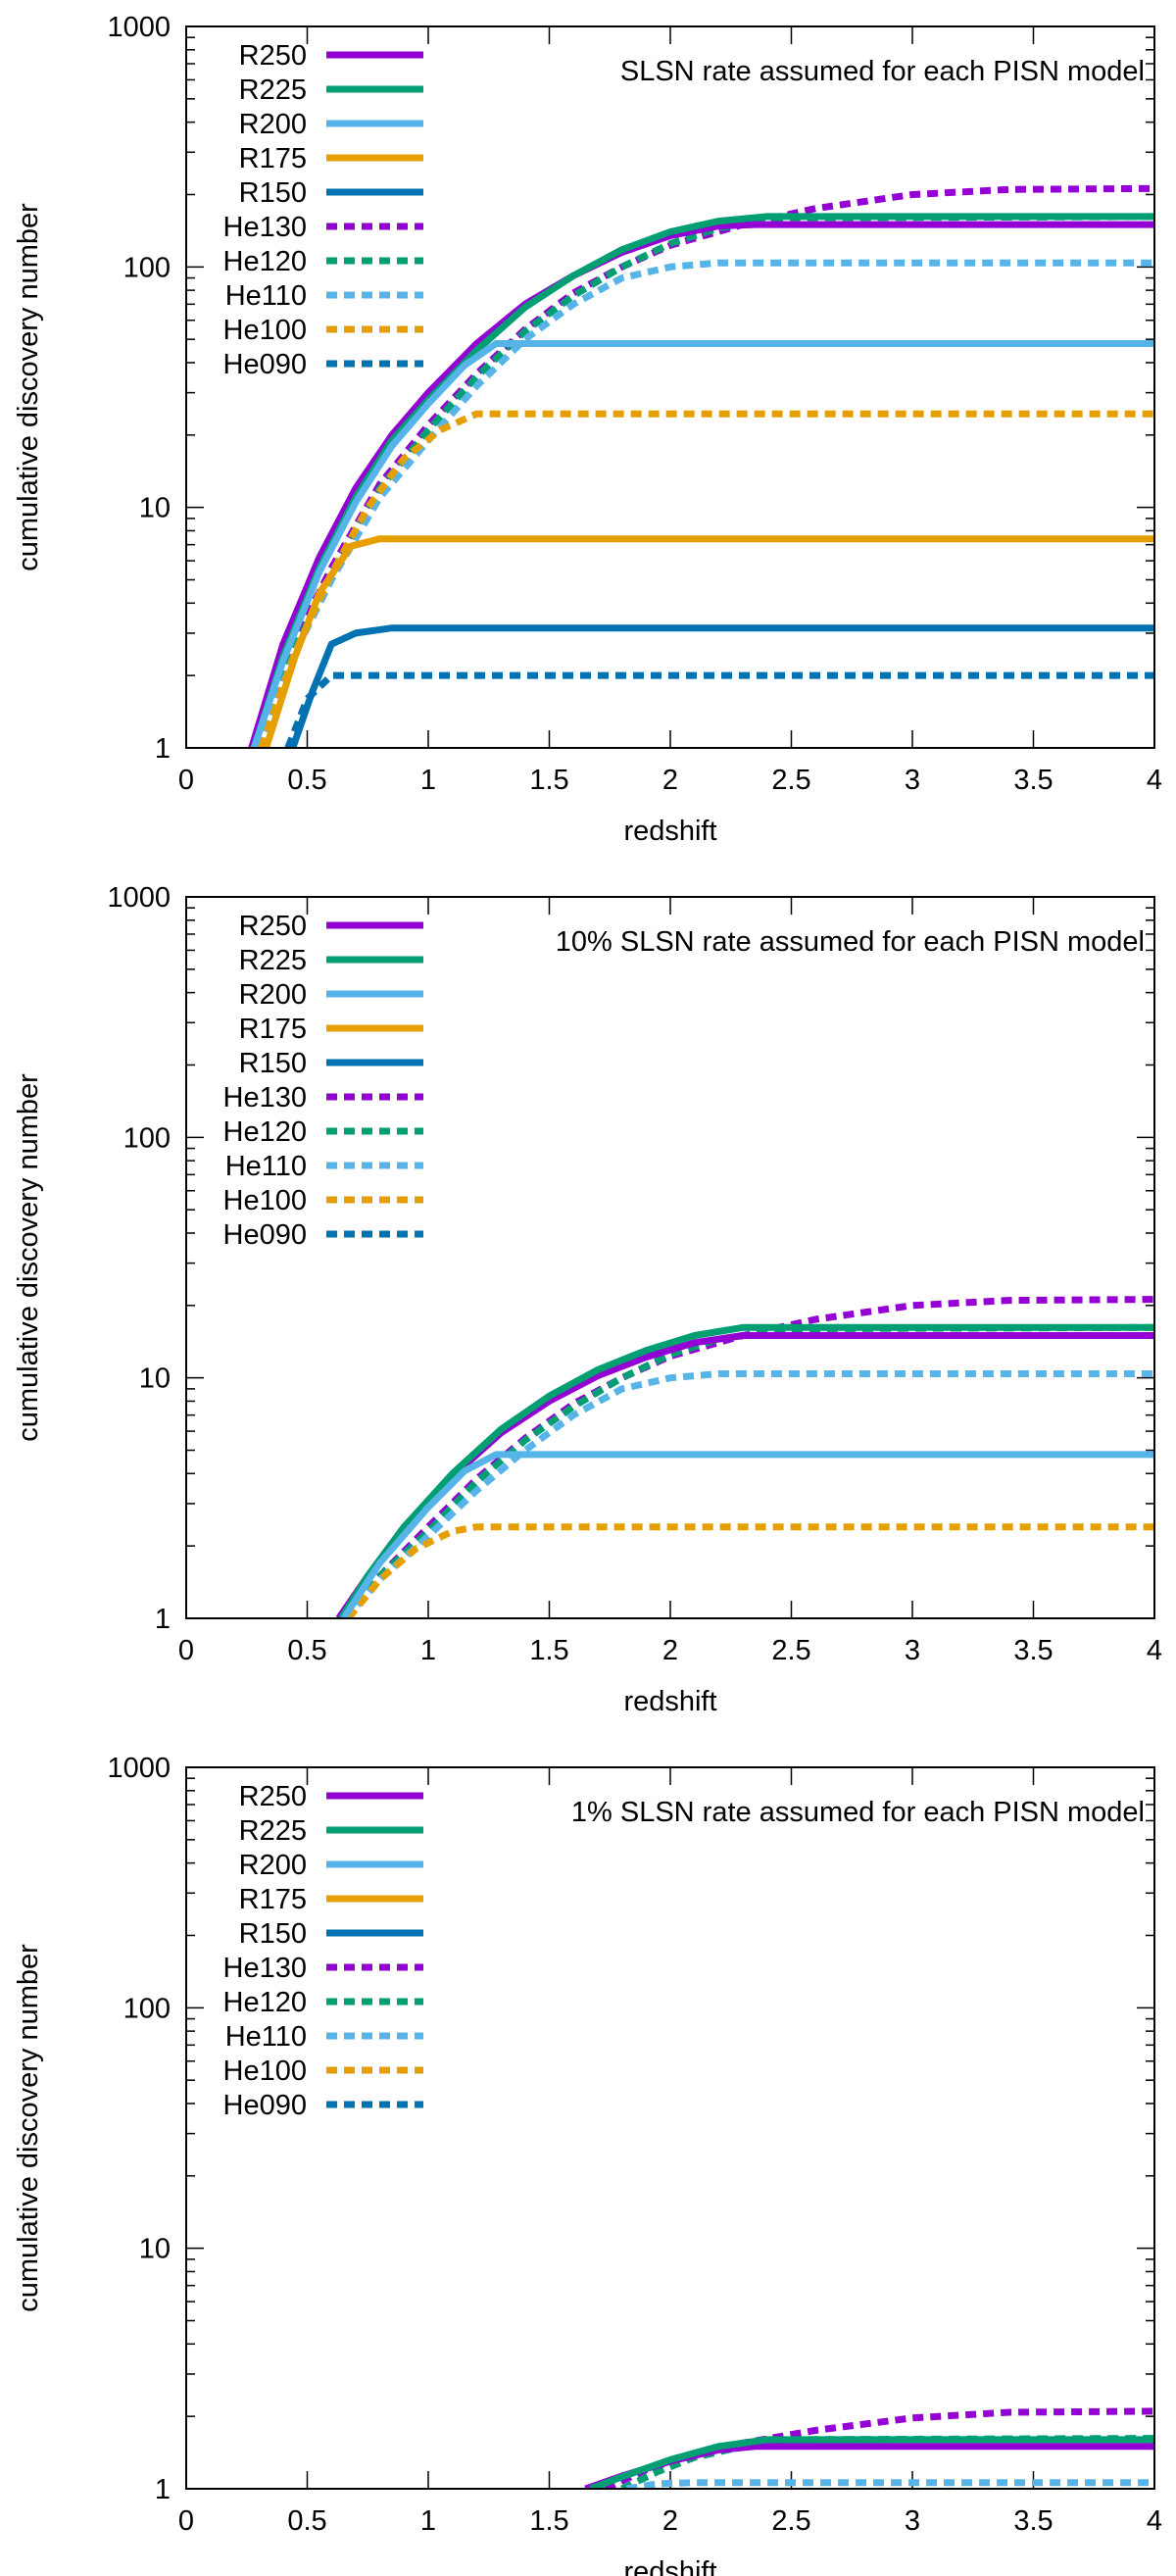  I want to click on panel-annotation: SLSN rate assumed for each PISN model, so click(882, 71).